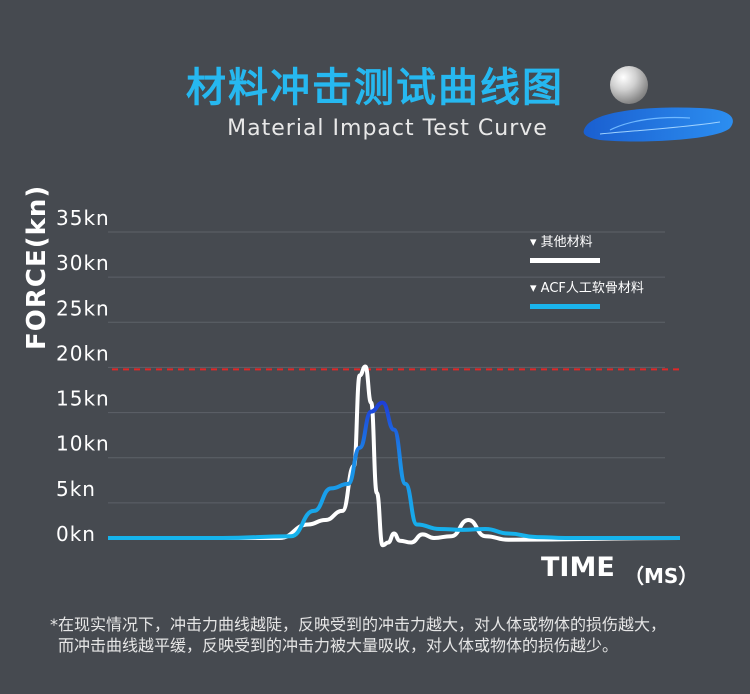 Image resolution: width=750 pixels, height=694 pixels. What do you see at coordinates (375, 88) in the screenshot?
I see `chart-title: 材料冲击测试曲线图` at bounding box center [375, 88].